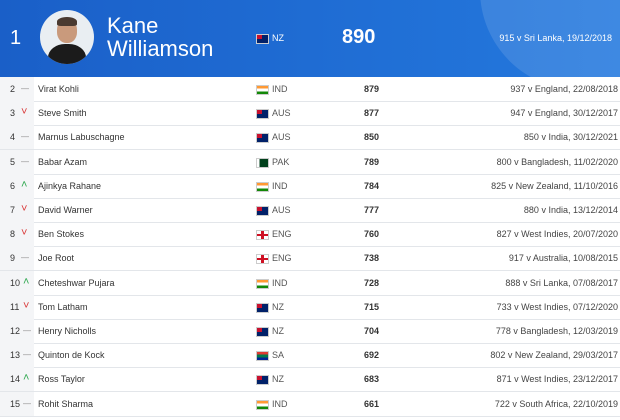 This screenshot has width=620, height=420. Describe the element at coordinates (13, 185) in the screenshot. I see `rank: 6` at that location.